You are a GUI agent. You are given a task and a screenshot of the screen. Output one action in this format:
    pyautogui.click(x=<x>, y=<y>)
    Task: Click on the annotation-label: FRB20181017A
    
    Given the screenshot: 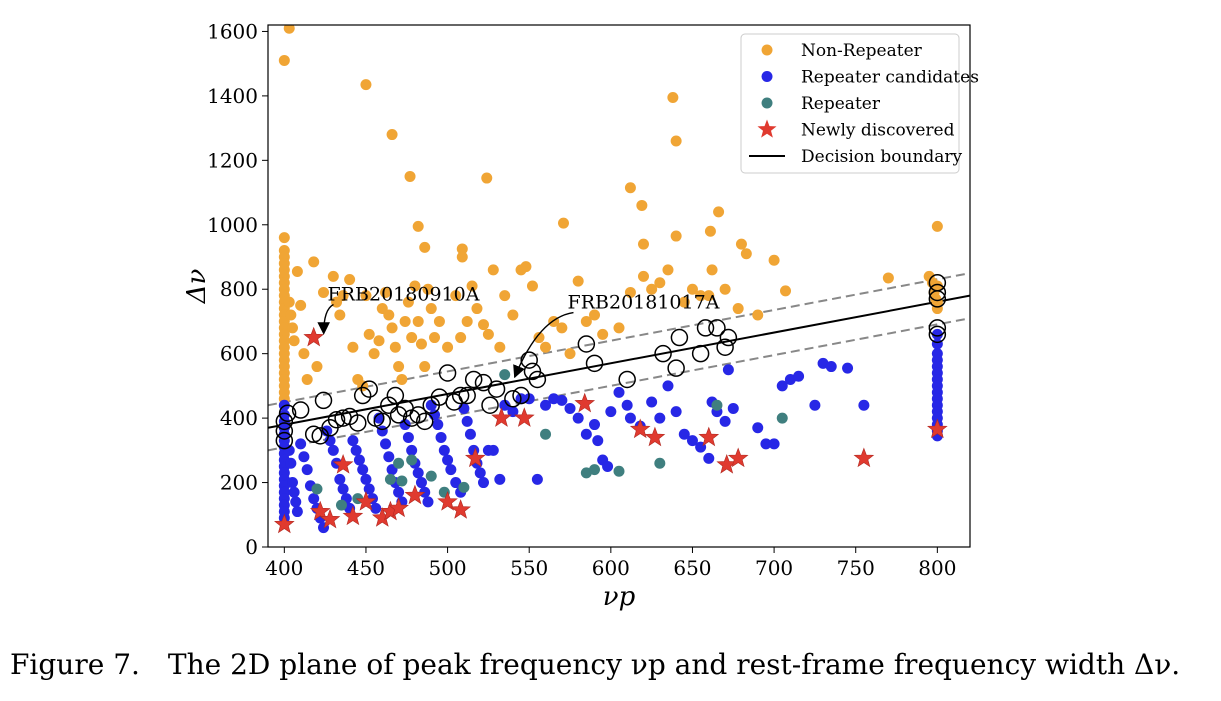 What is the action you would take?
    pyautogui.click(x=644, y=303)
    